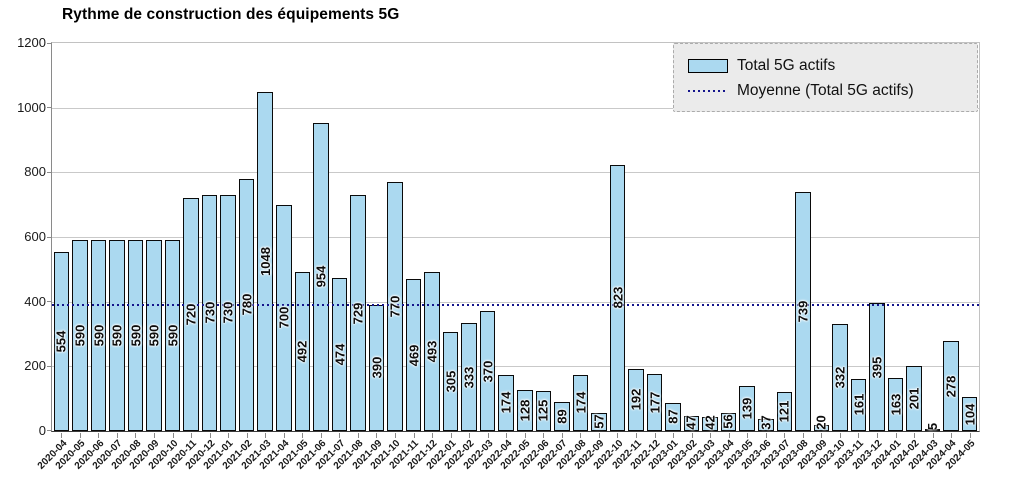 Image resolution: width=1011 pixels, height=495 pixels. I want to click on bar-slot: 37 2023-06, so click(758, 257).